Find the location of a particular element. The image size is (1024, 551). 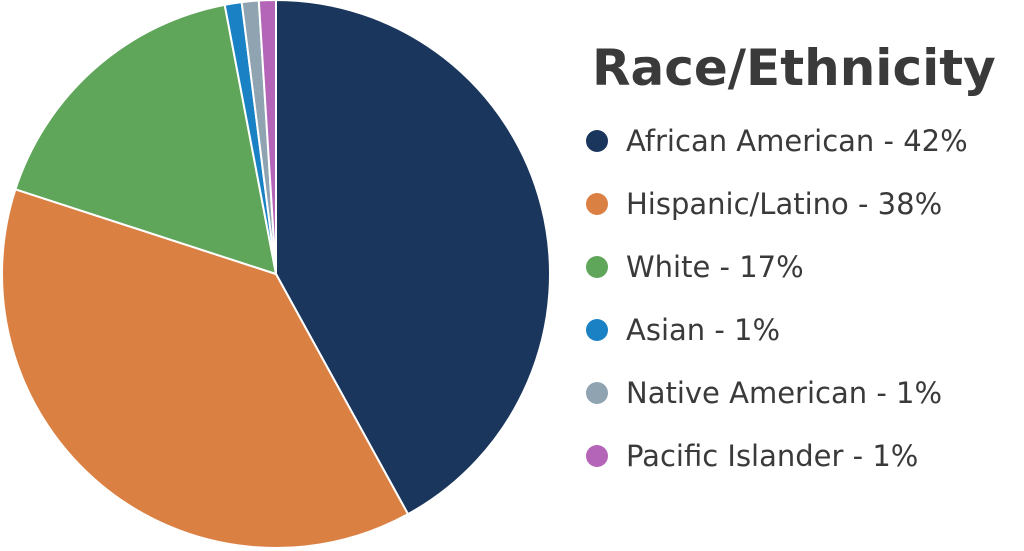

legend-swatch-pacific-islander is located at coordinates (597, 455).